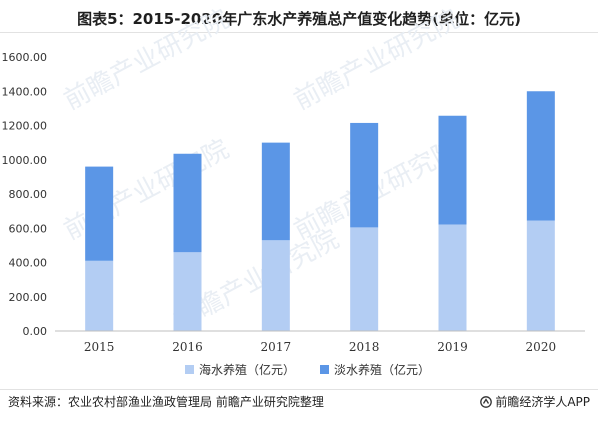  Describe the element at coordinates (382, 369) in the screenshot. I see `legend-label: 淡水养殖（亿元）` at that location.